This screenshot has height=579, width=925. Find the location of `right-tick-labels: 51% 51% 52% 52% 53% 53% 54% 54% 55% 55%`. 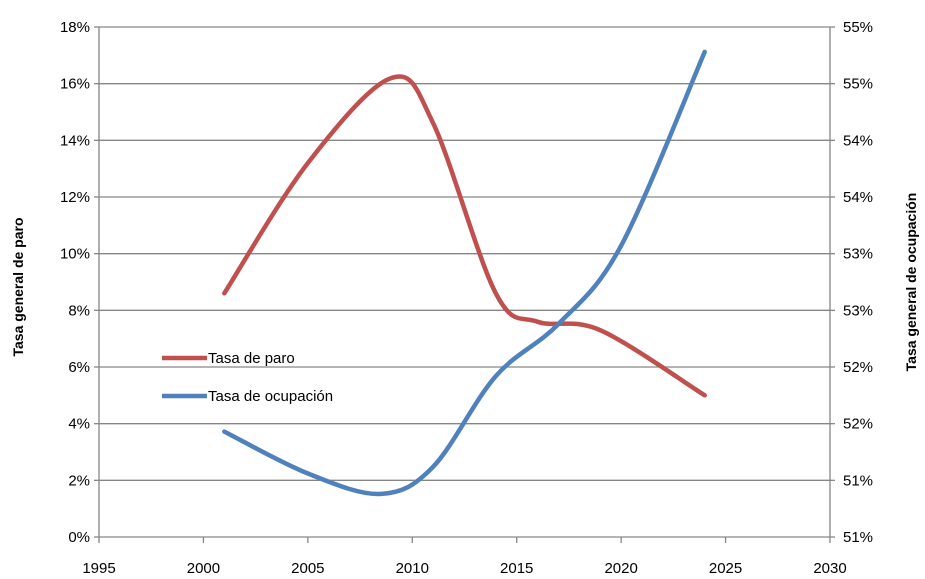

right-tick-labels: 51% 51% 52% 52% 53% 53% 54% 54% 55% 55% is located at coordinates (858, 282).